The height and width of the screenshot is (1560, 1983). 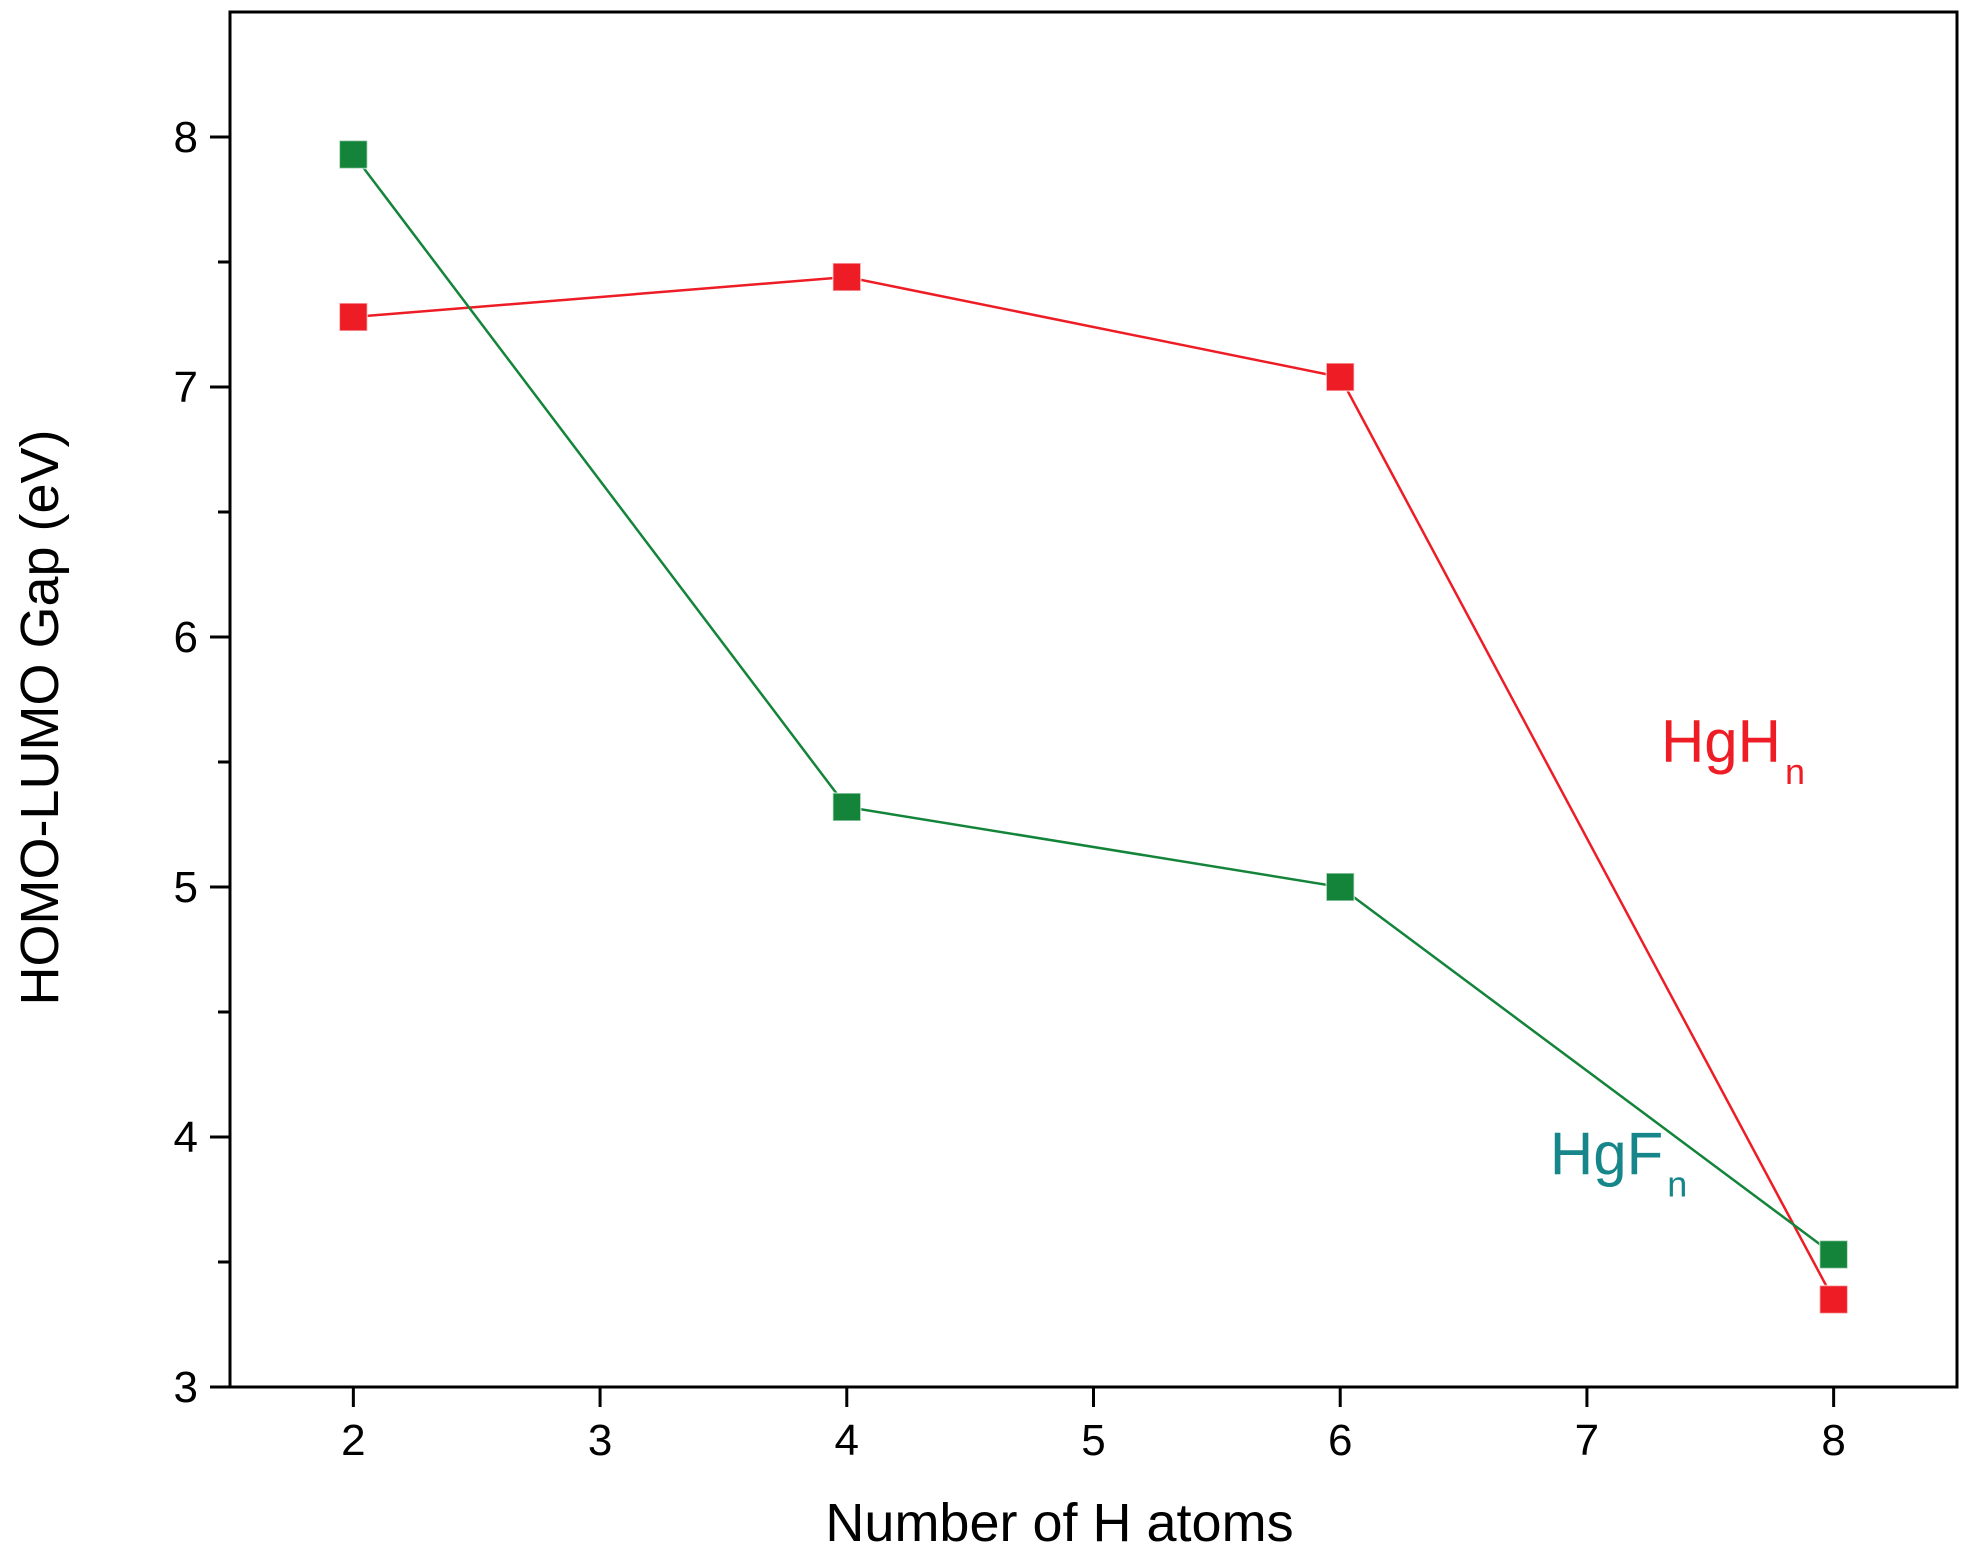 What do you see at coordinates (40, 717) in the screenshot?
I see `y-axis-title: HOMO-LUMO Gap (eV)` at bounding box center [40, 717].